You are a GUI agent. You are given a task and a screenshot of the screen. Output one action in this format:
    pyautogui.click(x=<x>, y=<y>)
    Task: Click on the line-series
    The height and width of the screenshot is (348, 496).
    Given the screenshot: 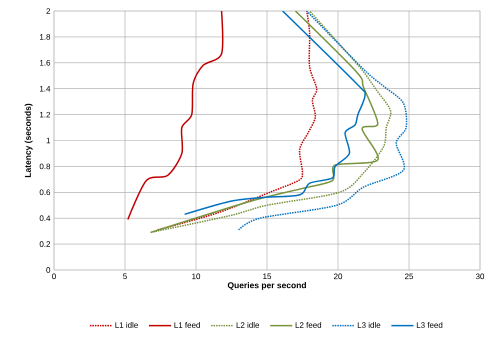 What is the action you would take?
    pyautogui.click(x=175, y=115)
    